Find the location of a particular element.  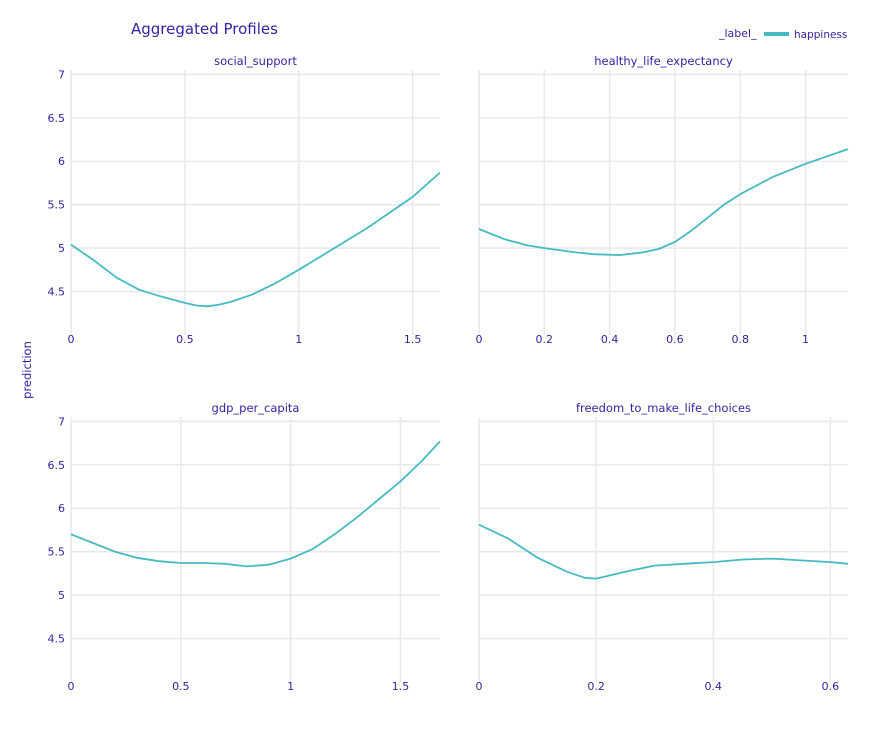

subplot-title: gdp_per_capita is located at coordinates (256, 408).